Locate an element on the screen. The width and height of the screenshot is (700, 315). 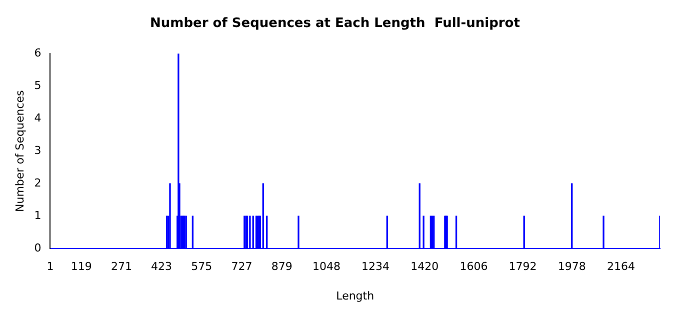
x-tick-label: 1 is located at coordinates (50, 267).